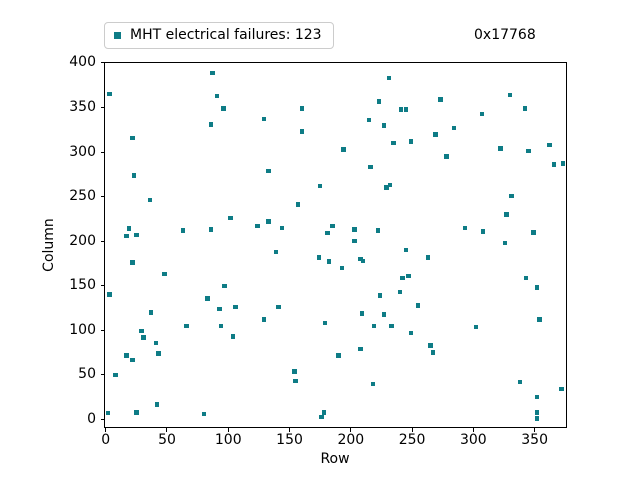 The width and height of the screenshot is (640, 480). Describe the element at coordinates (219, 35) in the screenshot. I see `legend: MHT electrical failures: 123` at that location.